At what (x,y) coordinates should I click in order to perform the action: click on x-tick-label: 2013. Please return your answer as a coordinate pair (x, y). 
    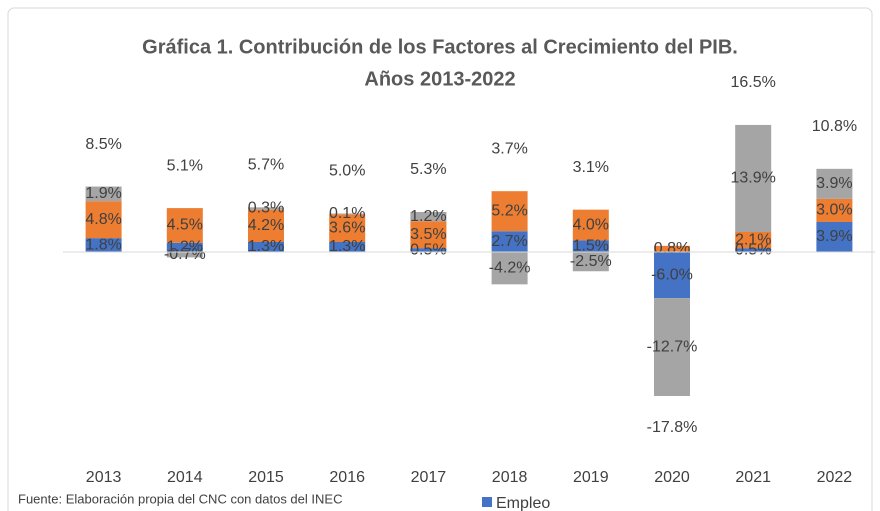
    Looking at the image, I should click on (104, 477).